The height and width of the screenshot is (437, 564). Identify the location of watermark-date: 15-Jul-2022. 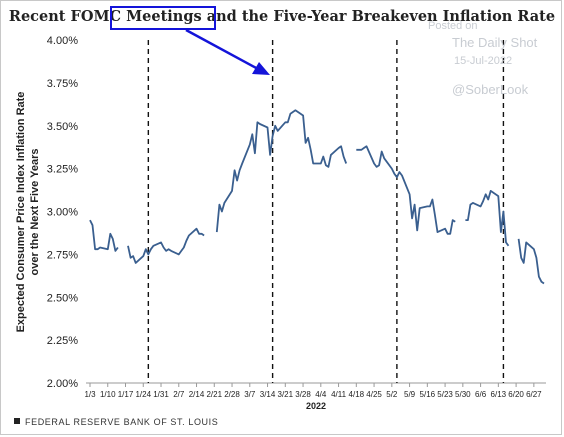
(483, 61).